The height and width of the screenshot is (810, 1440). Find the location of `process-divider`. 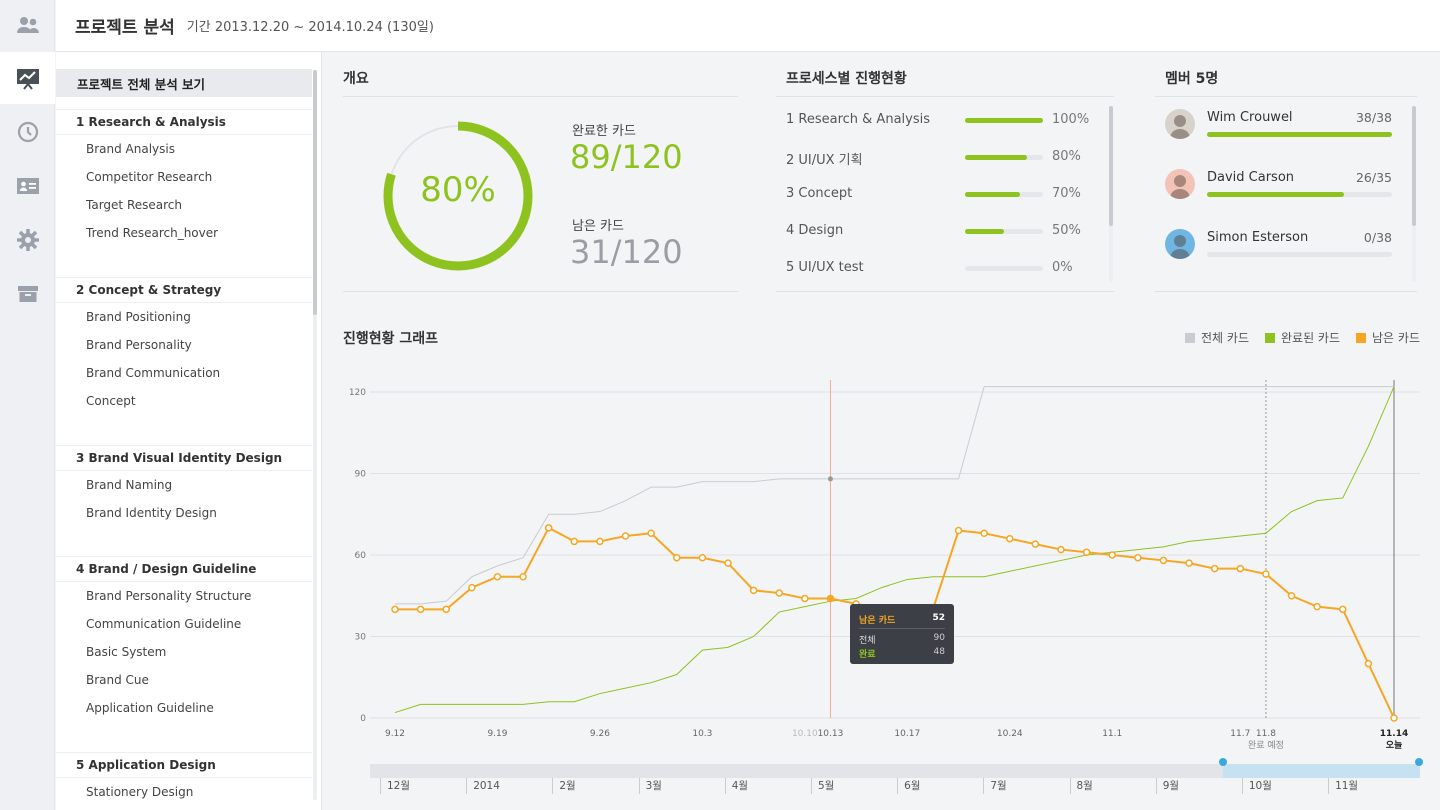

process-divider is located at coordinates (945, 96).